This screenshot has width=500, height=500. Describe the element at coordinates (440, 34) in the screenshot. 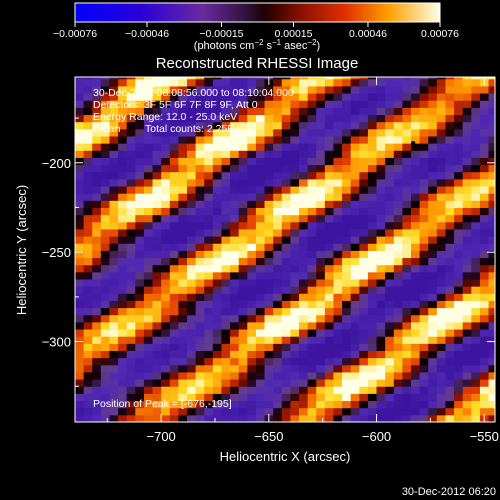

I see `colorbar-tick-label: 0.00076` at that location.